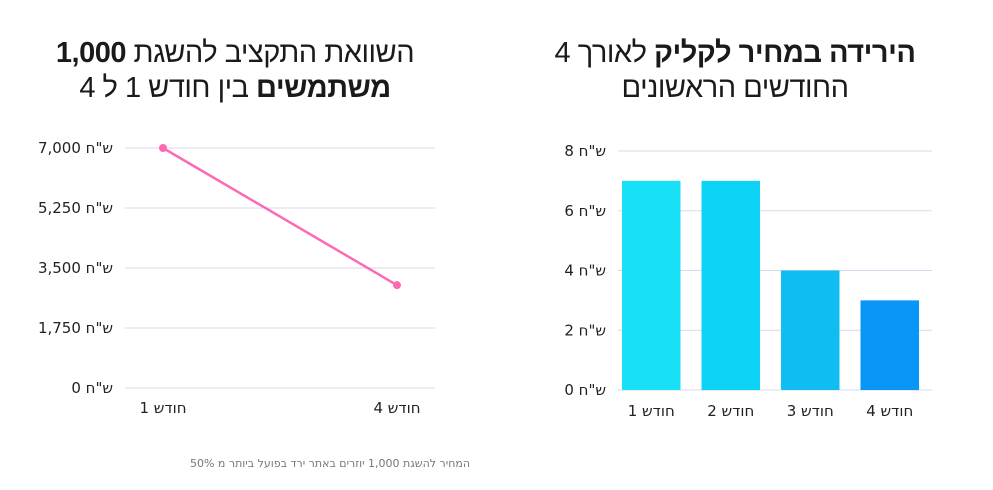 This screenshot has height=490, width=993. I want to click on line-chart-title-part-1: 1,000, so click(91, 53).